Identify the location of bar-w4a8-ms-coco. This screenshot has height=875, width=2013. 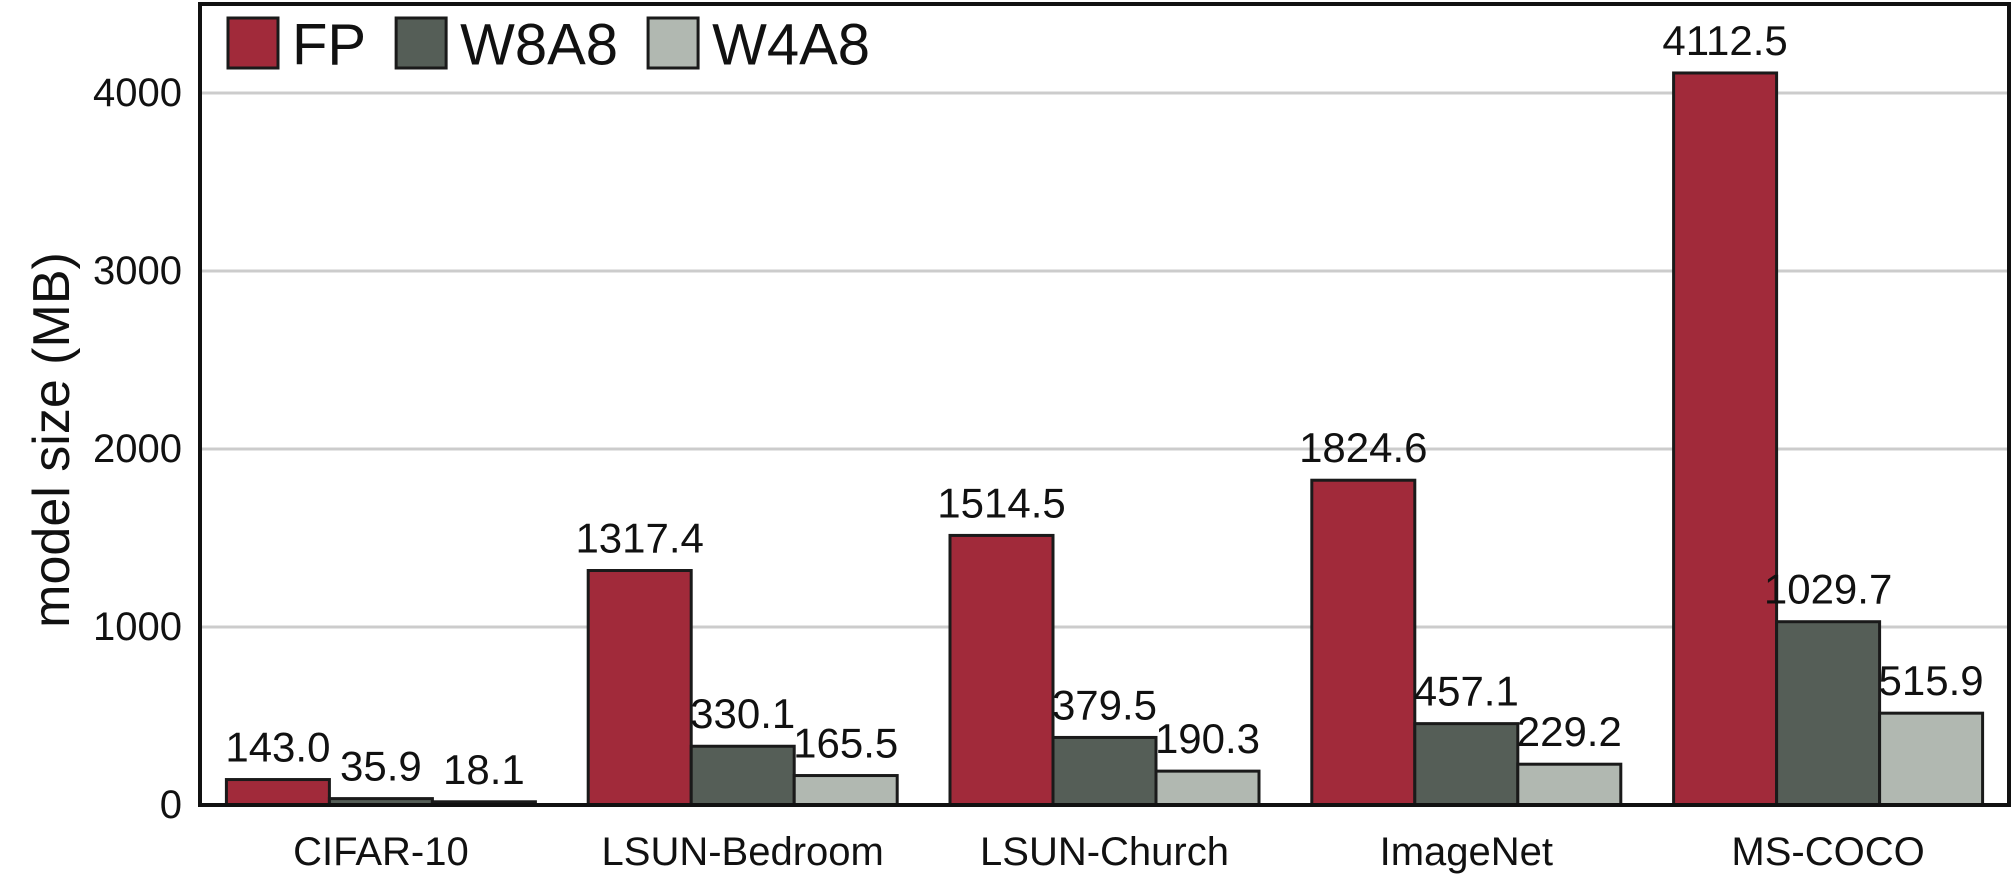
(1931, 759).